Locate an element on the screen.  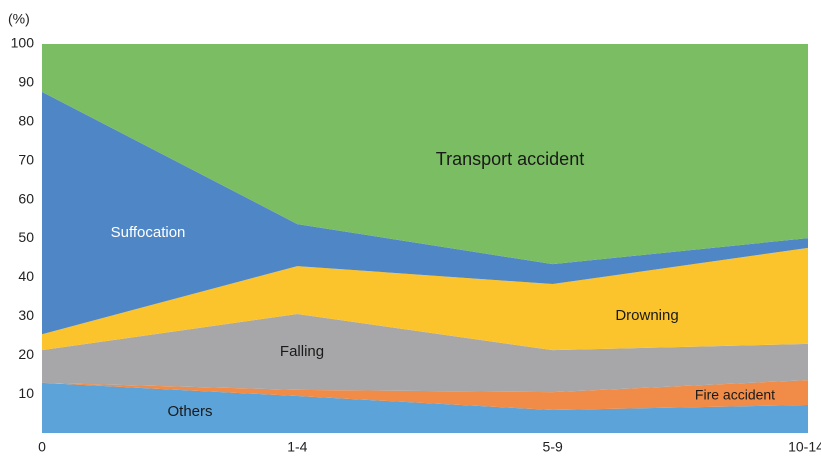
y-axis-label: (%) is located at coordinates (19, 19).